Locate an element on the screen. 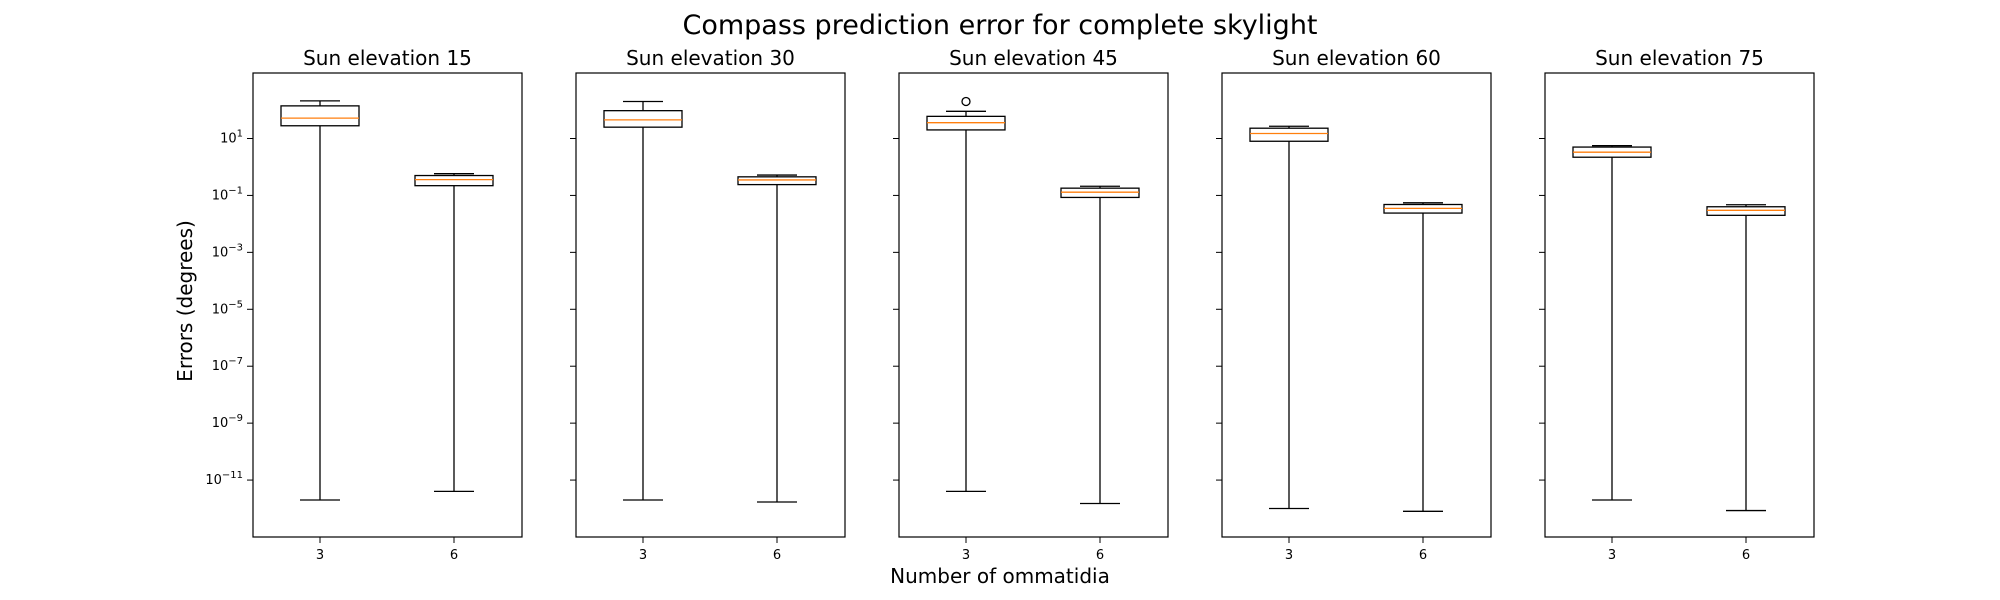 Image resolution: width=2000 pixels, height=600 pixels. panel-title: Sun elevation 60 is located at coordinates (1356, 58).